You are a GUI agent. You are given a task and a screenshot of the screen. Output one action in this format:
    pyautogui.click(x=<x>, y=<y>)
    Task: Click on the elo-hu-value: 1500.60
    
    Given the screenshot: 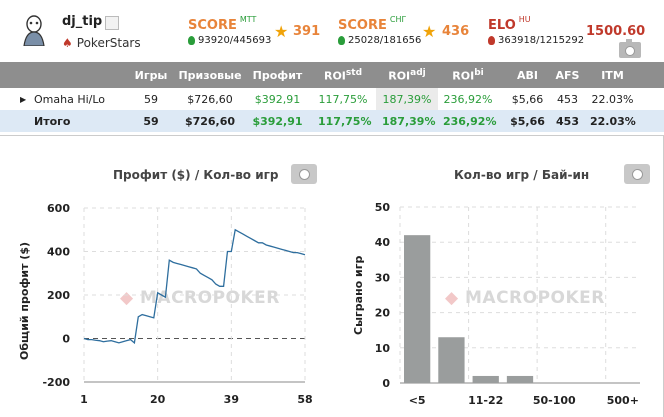 What is the action you would take?
    pyautogui.click(x=616, y=31)
    